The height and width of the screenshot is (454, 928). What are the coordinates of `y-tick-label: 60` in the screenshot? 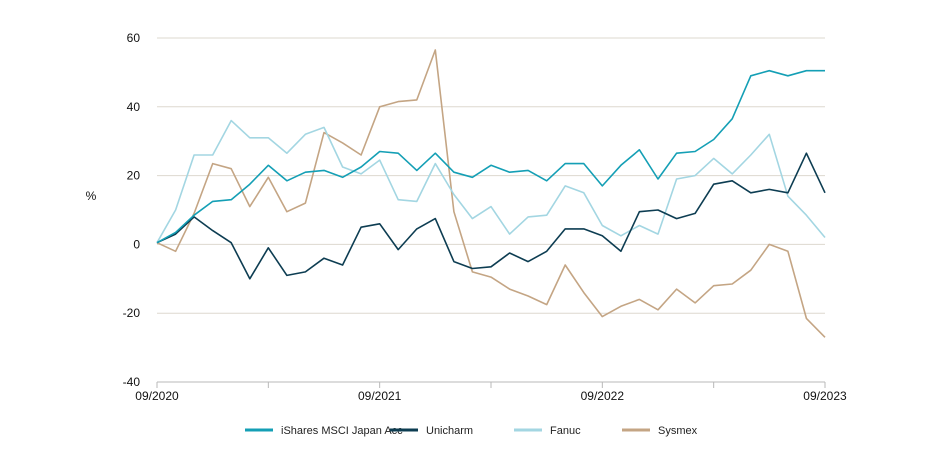 It's located at (134, 38).